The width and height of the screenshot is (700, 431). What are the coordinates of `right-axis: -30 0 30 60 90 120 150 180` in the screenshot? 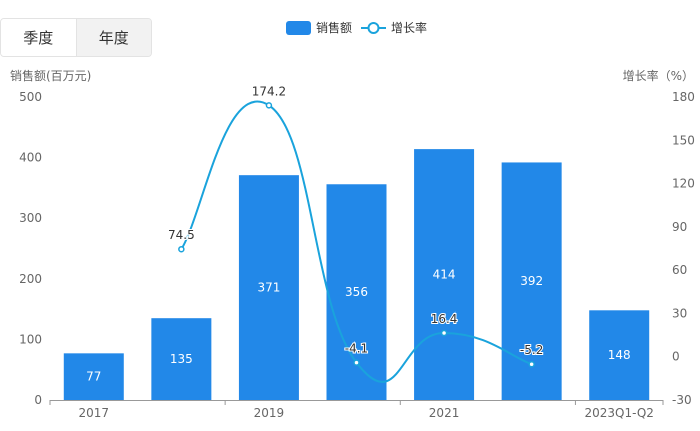 It's located at (683, 248).